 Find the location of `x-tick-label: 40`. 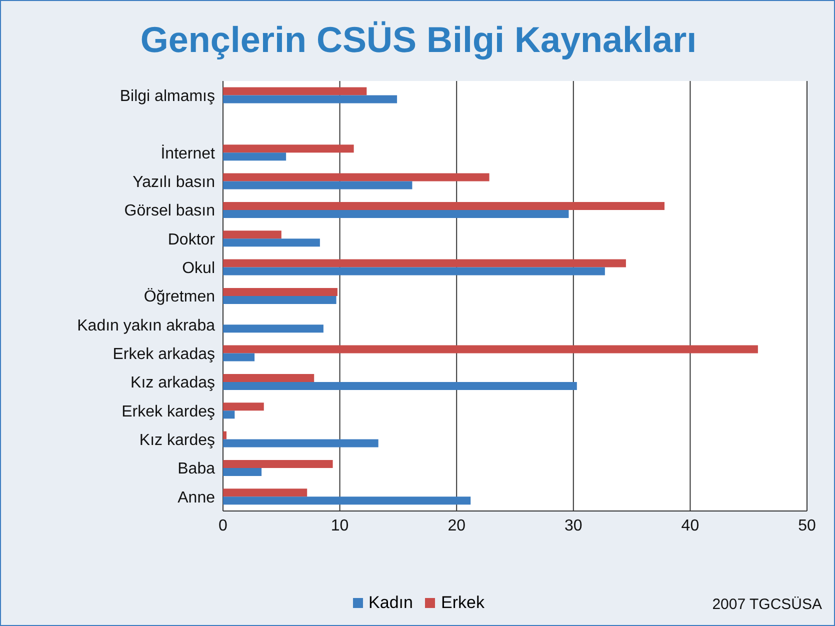

x-tick-label: 40 is located at coordinates (690, 525).